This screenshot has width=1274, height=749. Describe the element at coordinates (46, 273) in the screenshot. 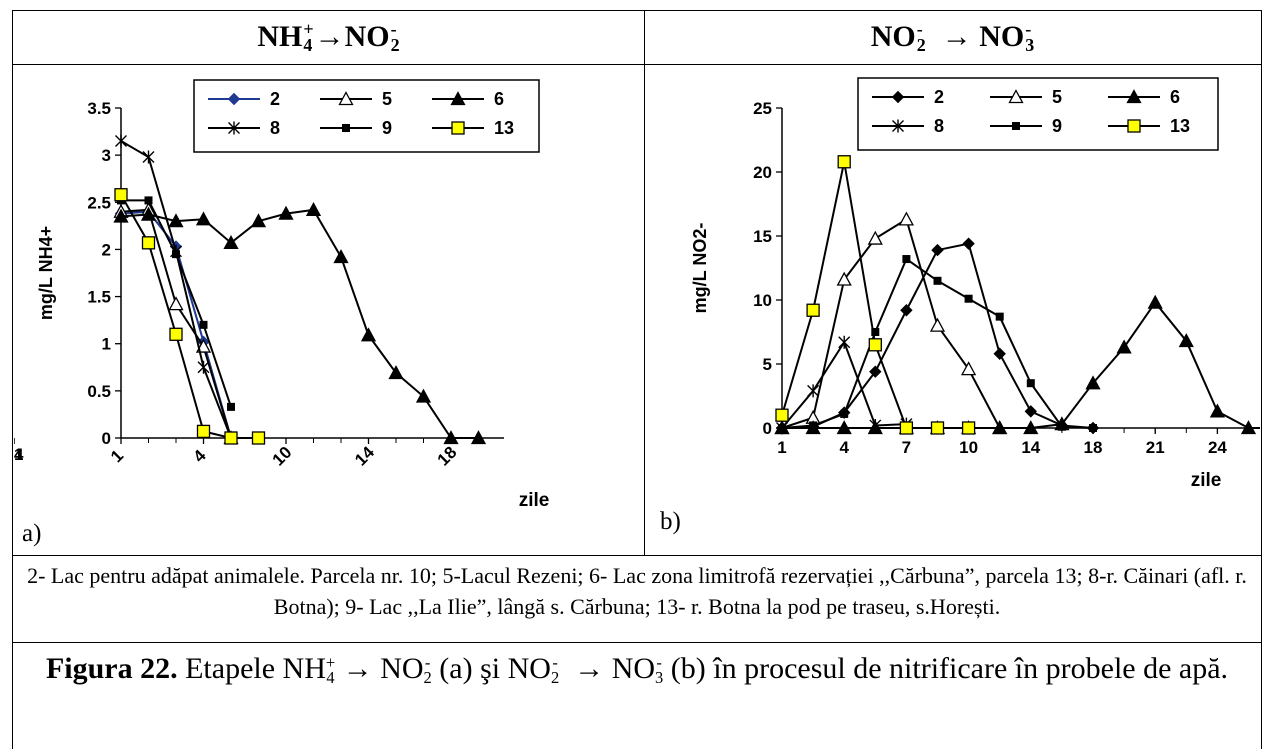

I see `y-axis-label: mg/L NH4+` at that location.